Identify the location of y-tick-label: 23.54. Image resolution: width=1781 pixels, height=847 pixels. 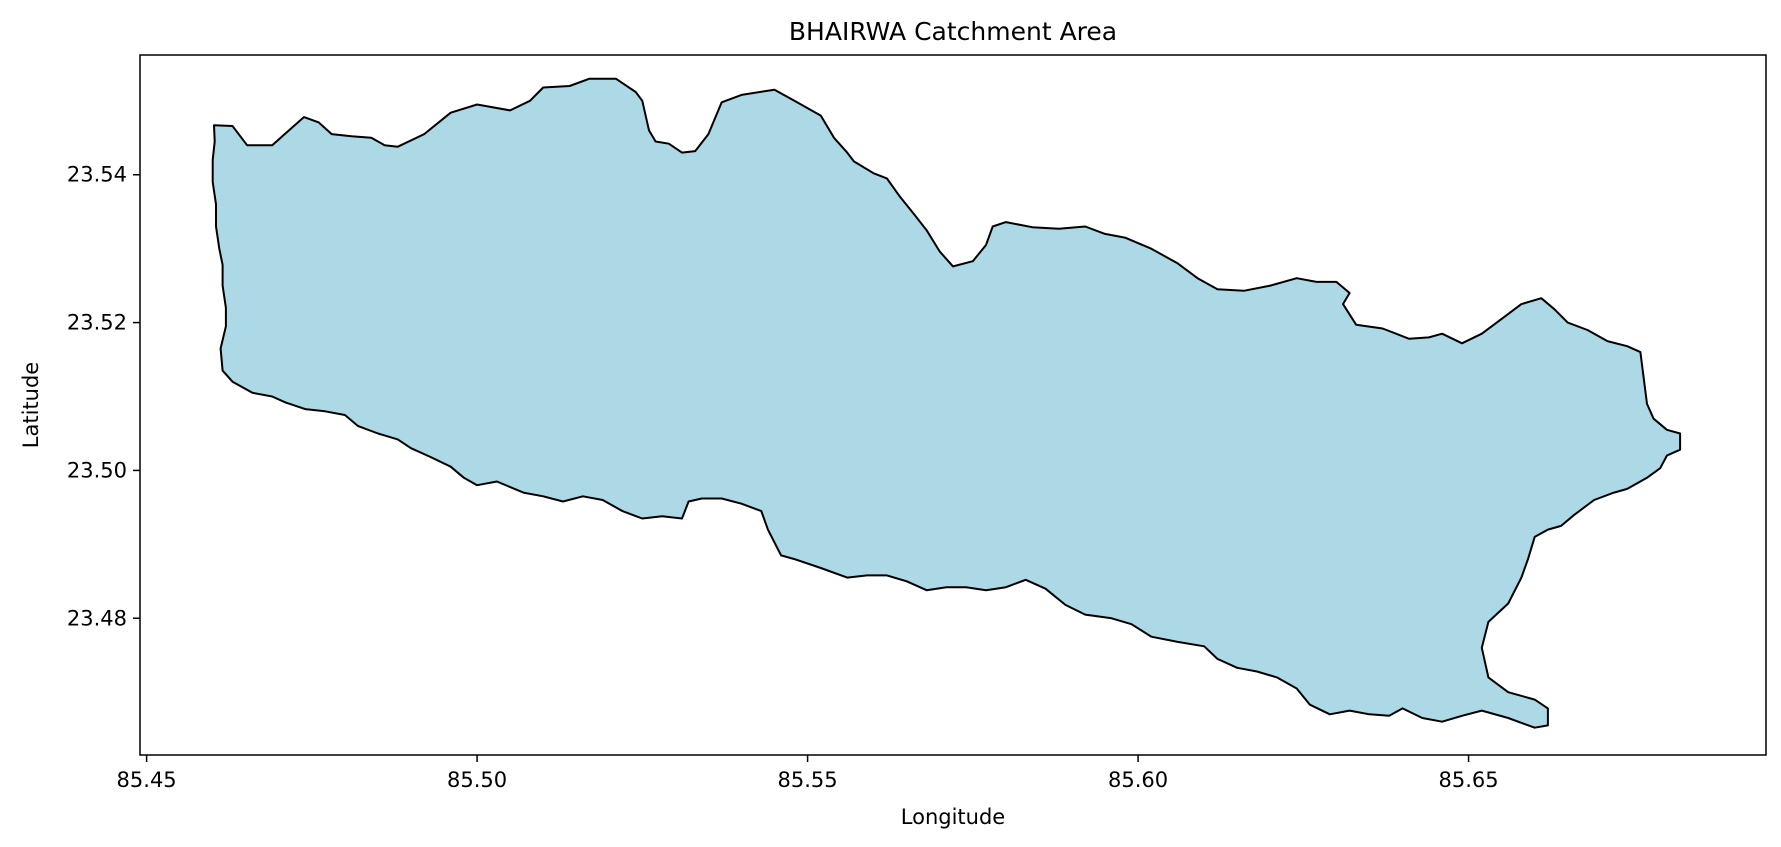
(97, 175).